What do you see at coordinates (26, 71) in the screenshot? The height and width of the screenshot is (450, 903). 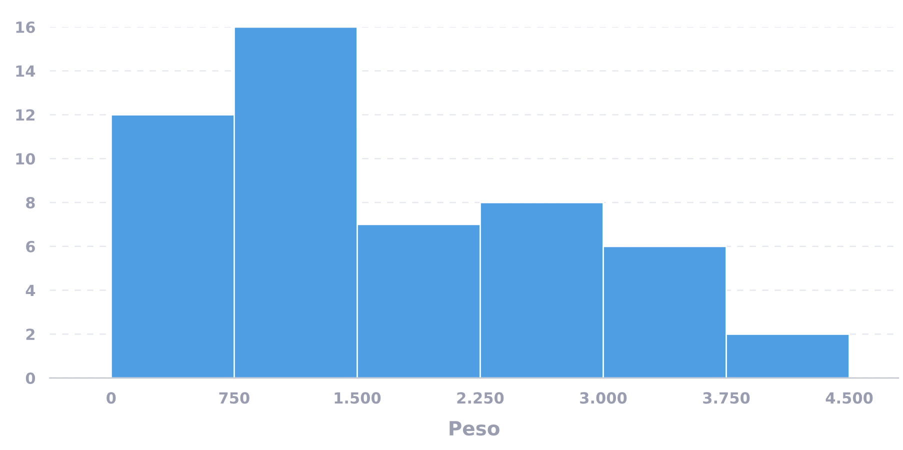 I see `y-tick-label: 14` at bounding box center [26, 71].